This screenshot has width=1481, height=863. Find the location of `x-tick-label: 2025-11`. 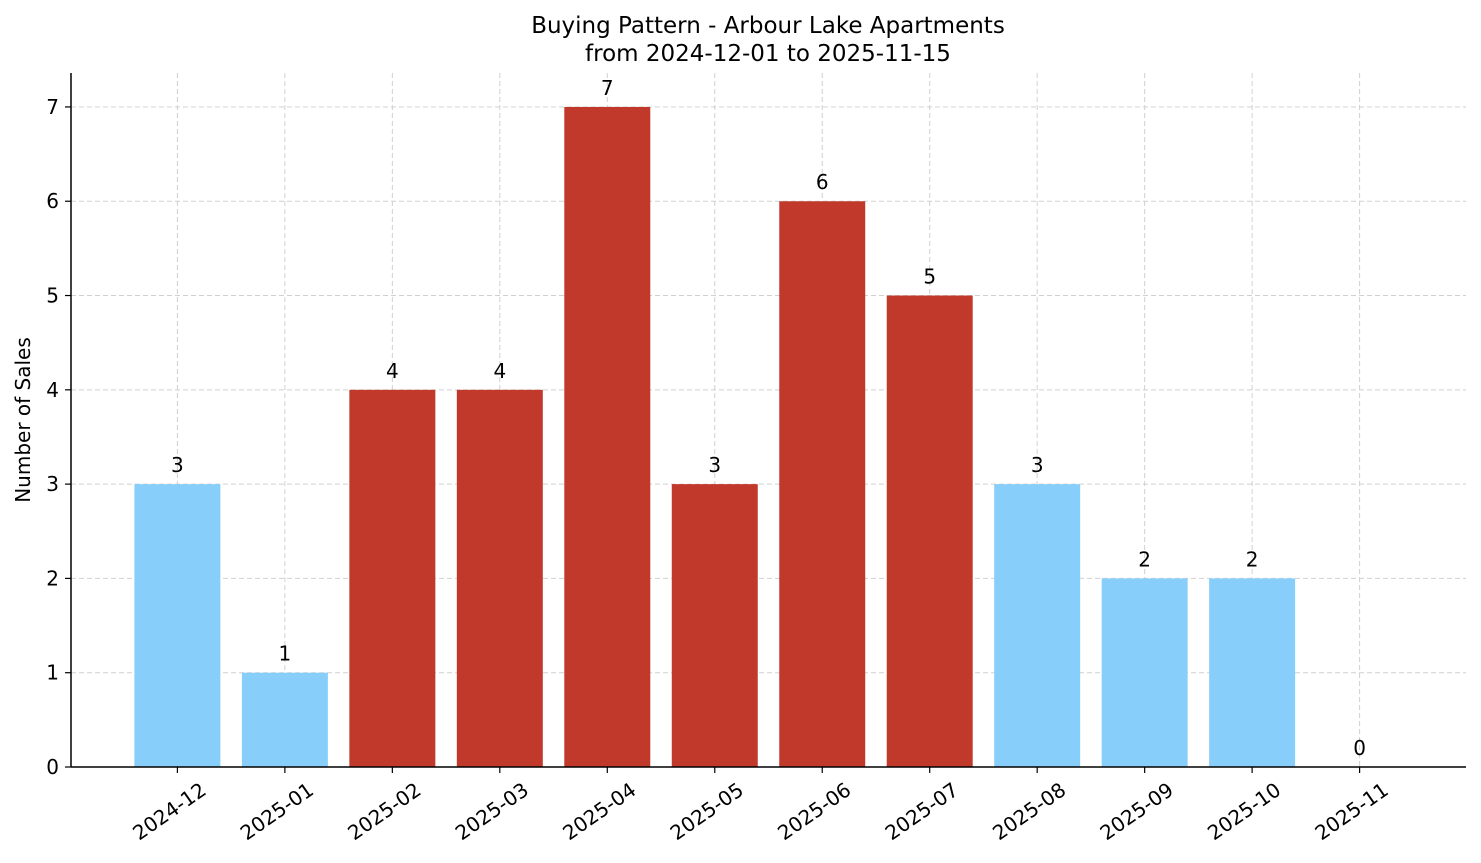

x-tick-label: 2025-11 is located at coordinates (1351, 811).